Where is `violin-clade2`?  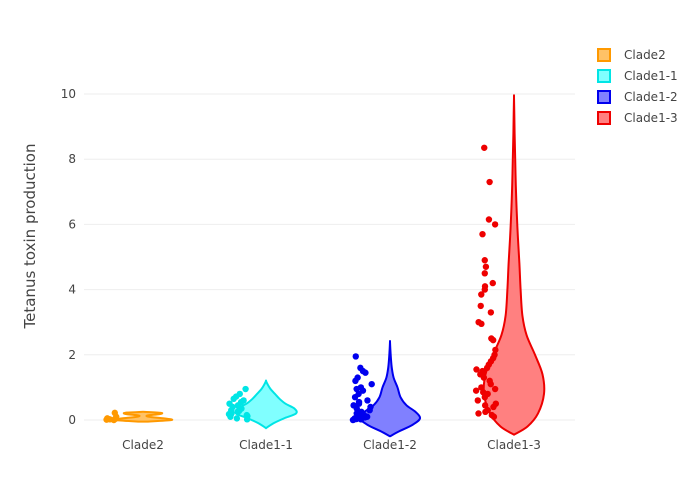 violin-clade2 is located at coordinates (143, 416).